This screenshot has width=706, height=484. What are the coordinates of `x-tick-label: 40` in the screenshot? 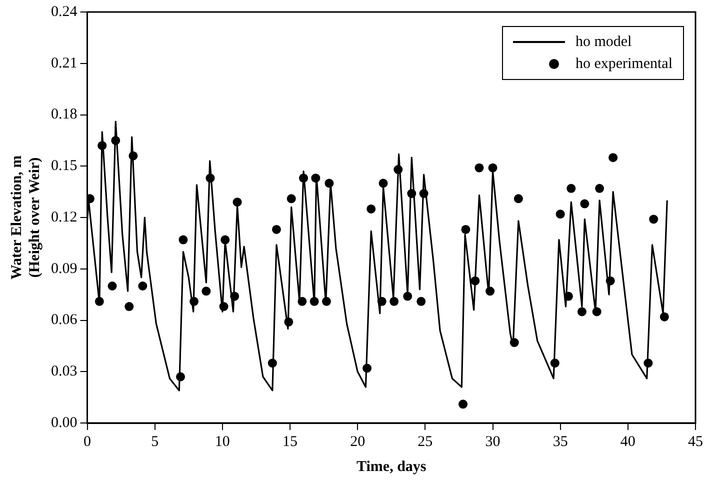 It's located at (628, 442).